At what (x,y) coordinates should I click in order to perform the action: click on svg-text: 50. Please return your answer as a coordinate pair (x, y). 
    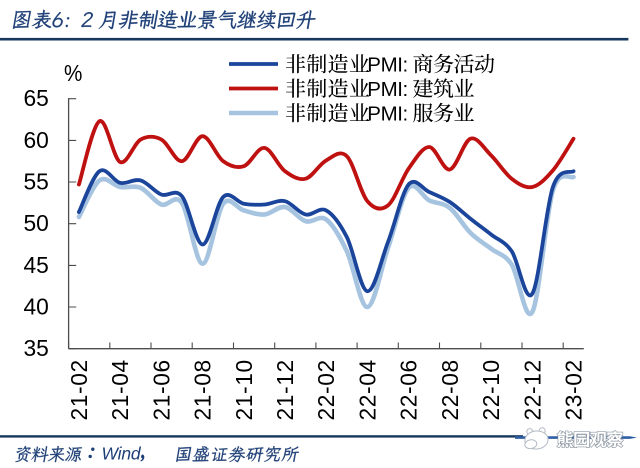
    Looking at the image, I should click on (35, 223).